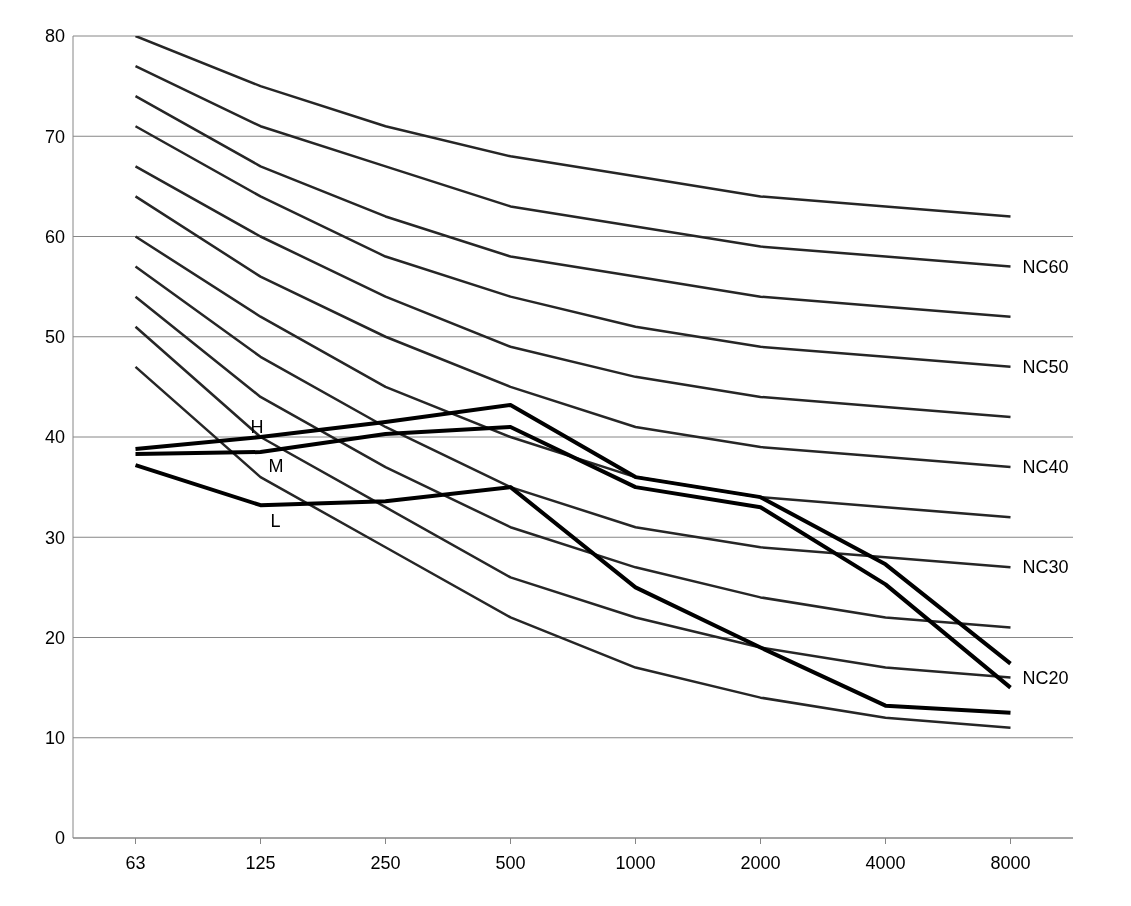 This screenshot has height=906, width=1131. Describe the element at coordinates (510, 862) in the screenshot. I see `x-tick-label: 500` at that location.